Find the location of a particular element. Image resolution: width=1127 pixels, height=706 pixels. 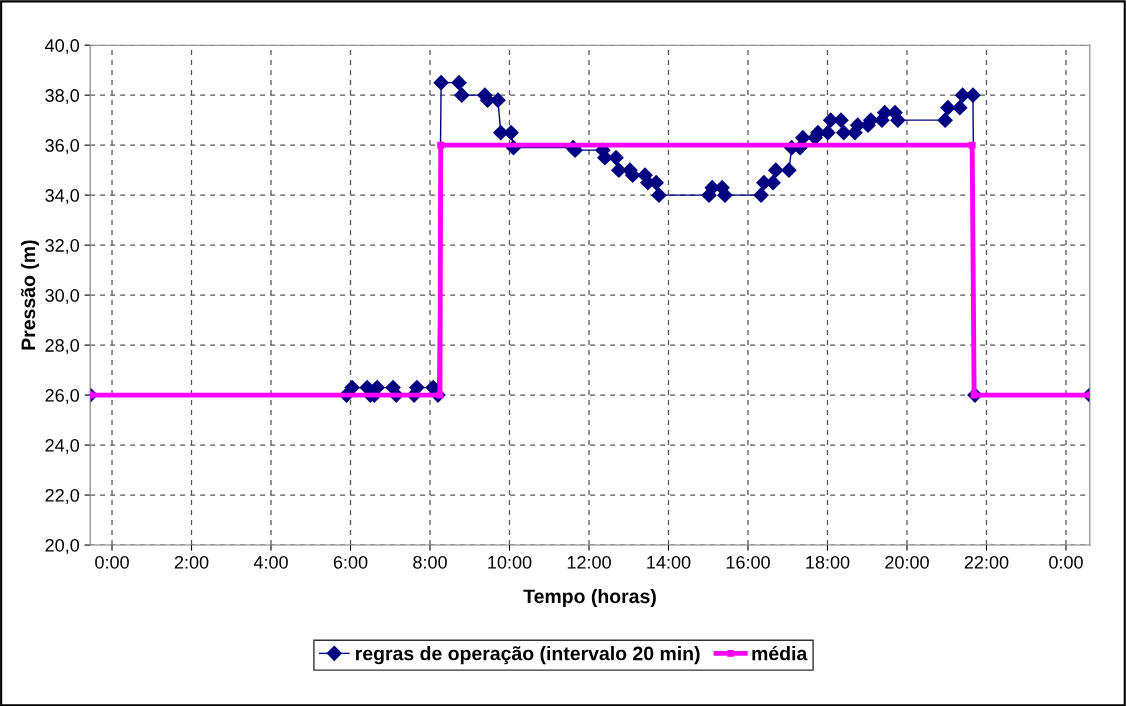

y-tick-label: 30,0 is located at coordinates (62, 296).